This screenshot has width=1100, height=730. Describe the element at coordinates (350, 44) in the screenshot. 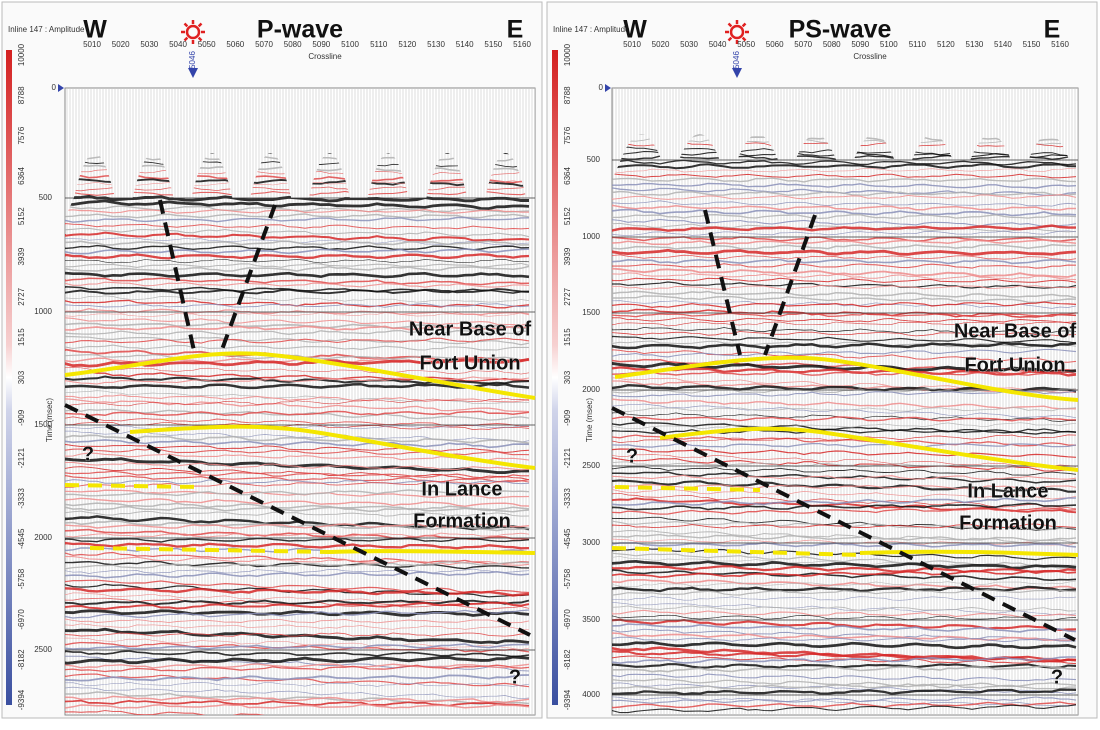

I see `crossline-tick-label: 5100` at that location.